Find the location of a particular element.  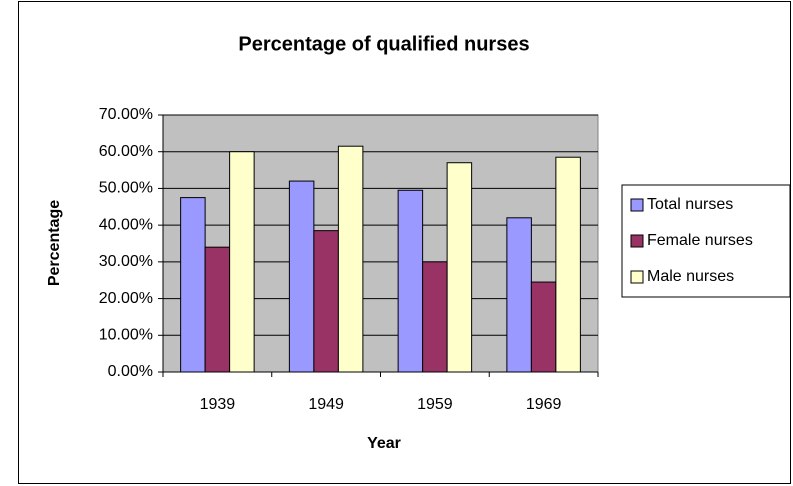

y-tick-label: 20.00% is located at coordinates (126, 298).